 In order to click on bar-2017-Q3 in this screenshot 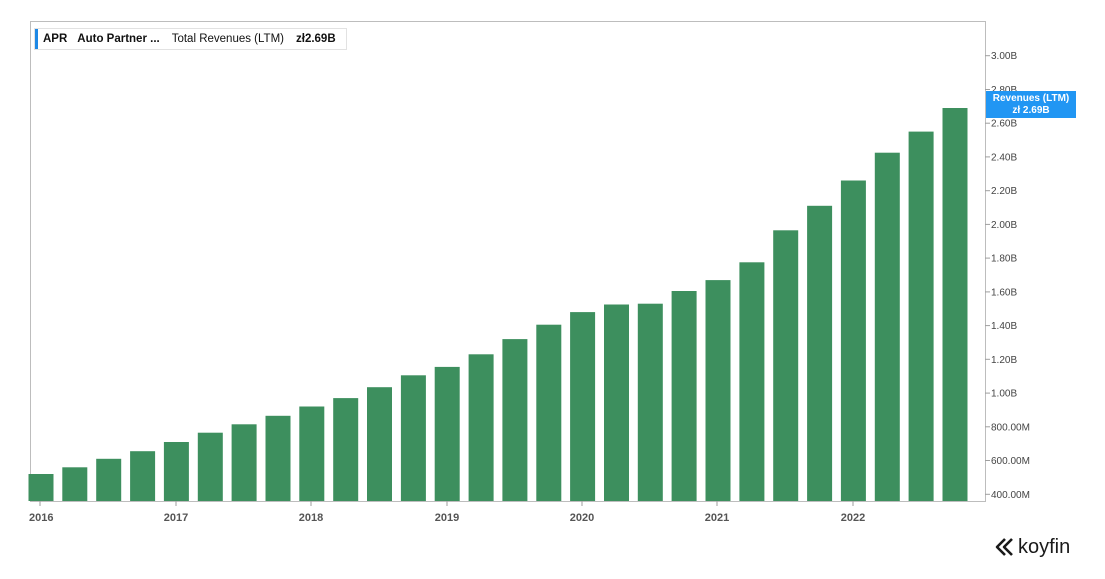, I will do `click(244, 462)`.